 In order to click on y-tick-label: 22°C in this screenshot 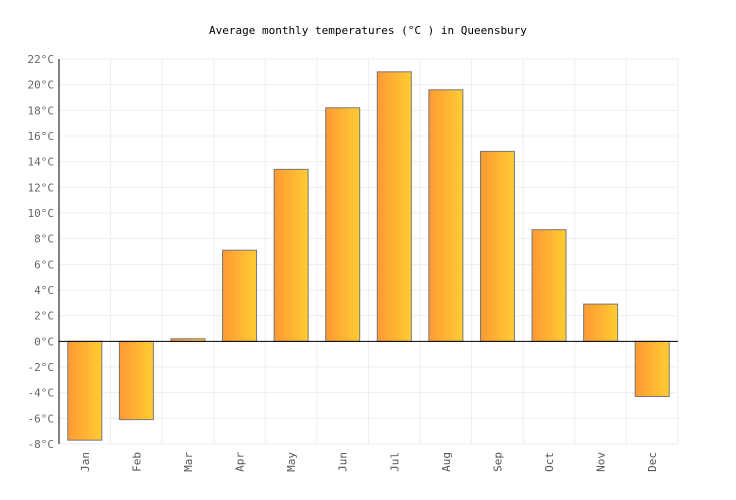, I will do `click(41, 59)`.